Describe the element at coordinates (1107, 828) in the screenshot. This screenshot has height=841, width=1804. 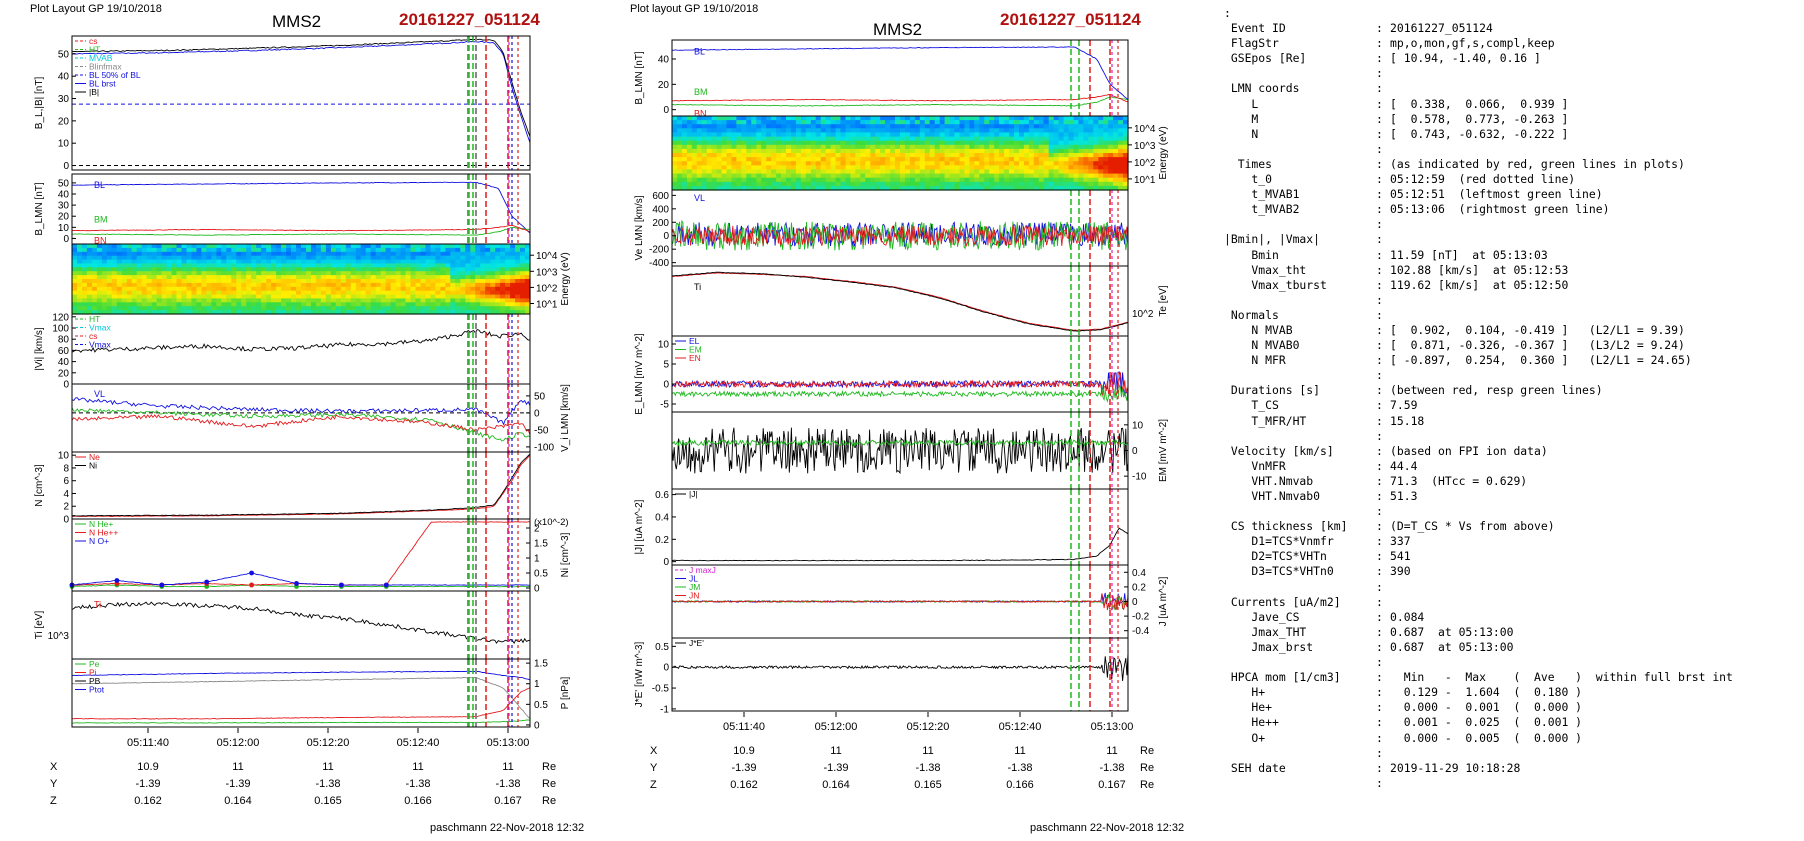
I see `right-footer: paschmann 22-Nov-2018 12:32` at that location.